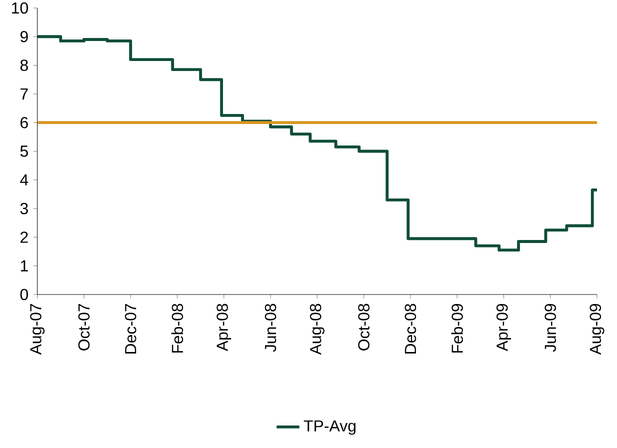  I want to click on x-tick-label: Aug-09, so click(597, 329).